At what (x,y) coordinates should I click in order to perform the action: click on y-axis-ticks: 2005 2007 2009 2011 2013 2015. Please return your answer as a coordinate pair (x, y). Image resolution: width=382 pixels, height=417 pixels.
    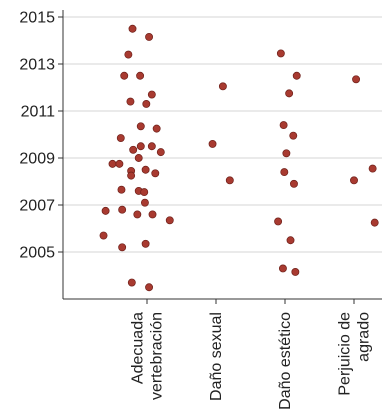
    Looking at the image, I should click on (41, 136).